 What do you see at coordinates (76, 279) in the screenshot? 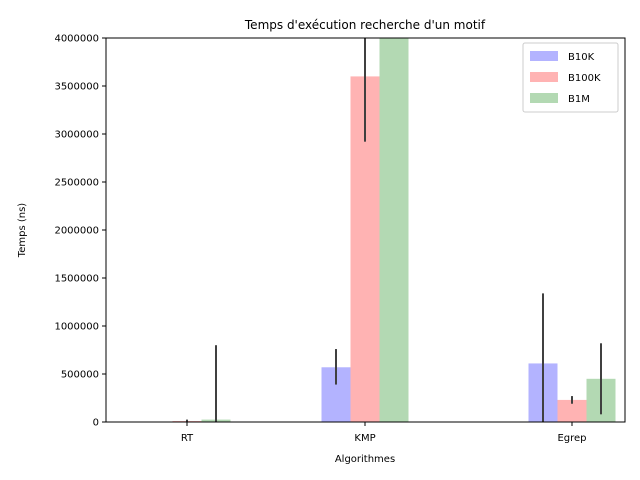
I see `y-tick-label: 1500000` at bounding box center [76, 279].